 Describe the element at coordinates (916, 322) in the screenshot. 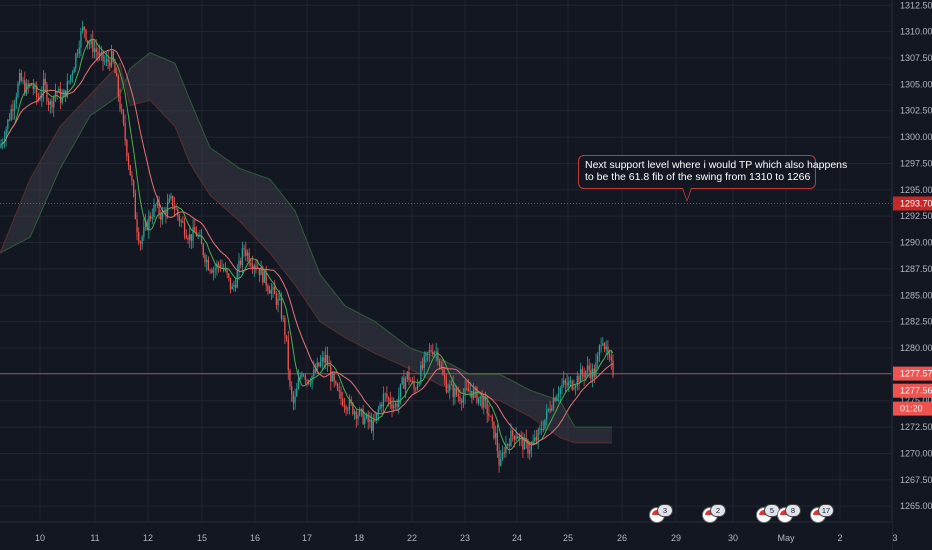

I see `price-tick-label: 1282.50` at that location.